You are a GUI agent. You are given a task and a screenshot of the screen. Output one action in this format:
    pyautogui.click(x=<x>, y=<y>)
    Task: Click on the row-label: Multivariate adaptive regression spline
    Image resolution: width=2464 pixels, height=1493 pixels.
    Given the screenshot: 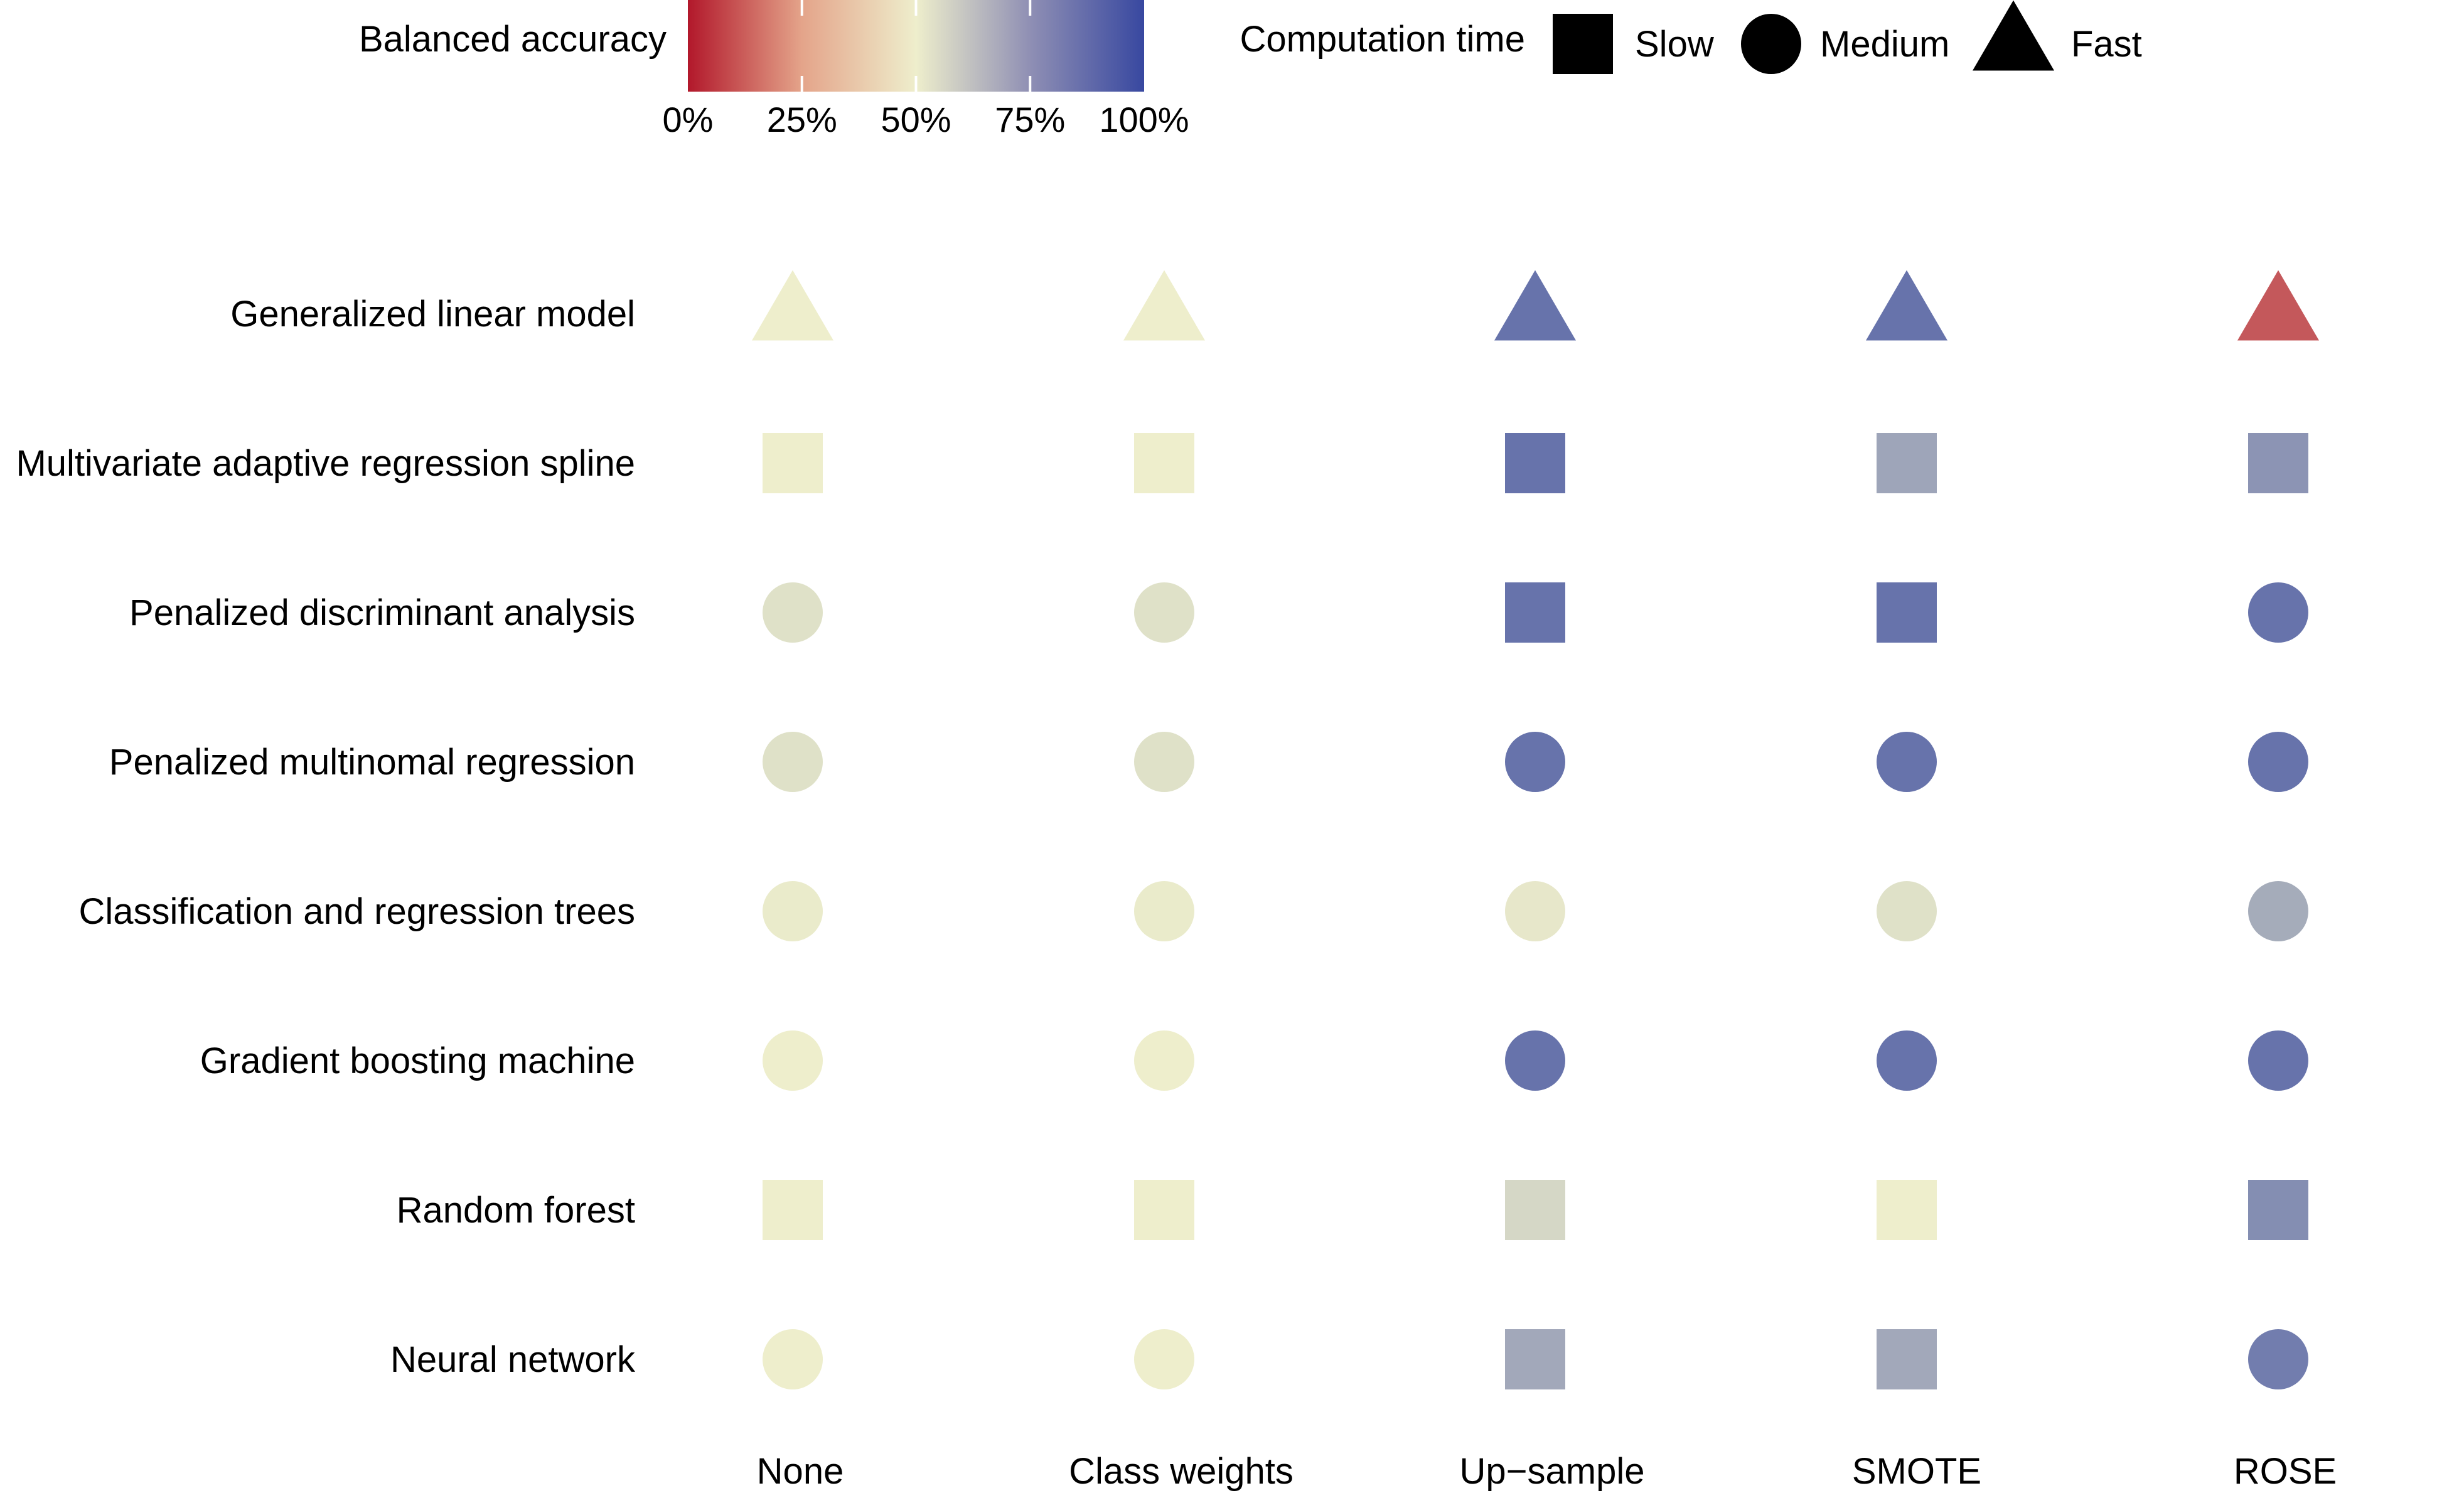 What is the action you would take?
    pyautogui.click(x=325, y=463)
    